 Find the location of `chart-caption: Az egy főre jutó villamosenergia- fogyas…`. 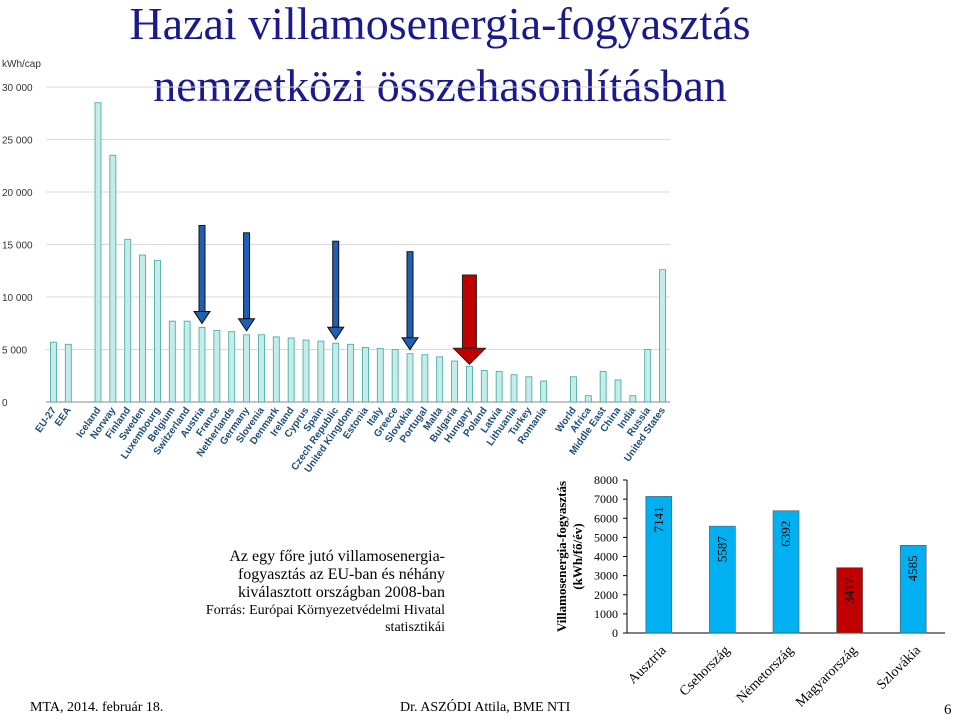

chart-caption: Az egy főre jutó villamosenergia- fogyas… is located at coordinates (317, 592).